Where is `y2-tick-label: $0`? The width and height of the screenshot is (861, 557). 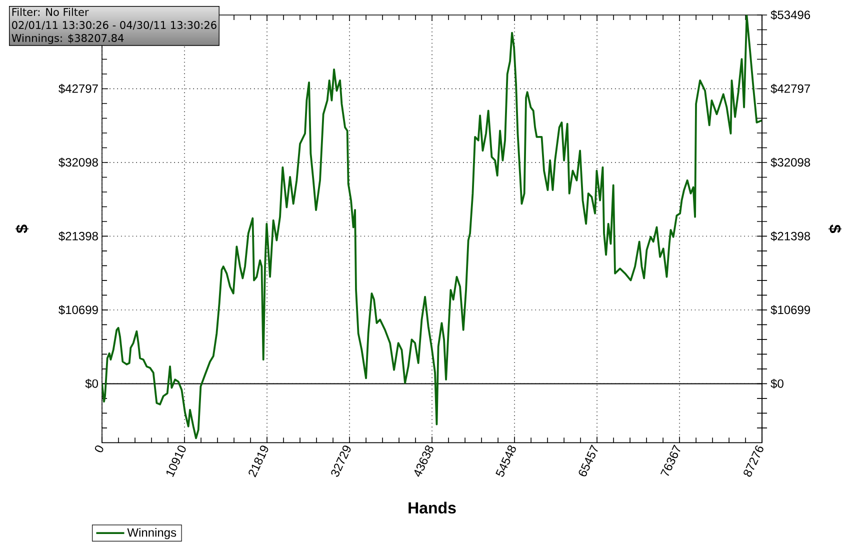 y2-tick-label: $0 is located at coordinates (777, 383).